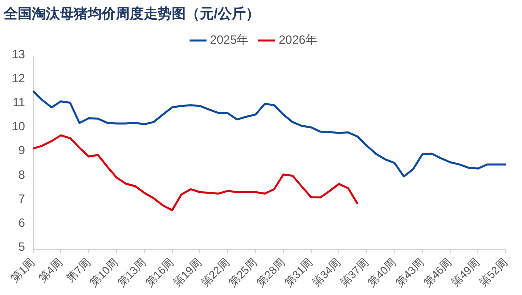 The width and height of the screenshot is (522, 295). What do you see at coordinates (131, 13) in the screenshot?
I see `chart-title: 全国淘汰母猪均价周度走势图（元/公斤）` at bounding box center [131, 13].